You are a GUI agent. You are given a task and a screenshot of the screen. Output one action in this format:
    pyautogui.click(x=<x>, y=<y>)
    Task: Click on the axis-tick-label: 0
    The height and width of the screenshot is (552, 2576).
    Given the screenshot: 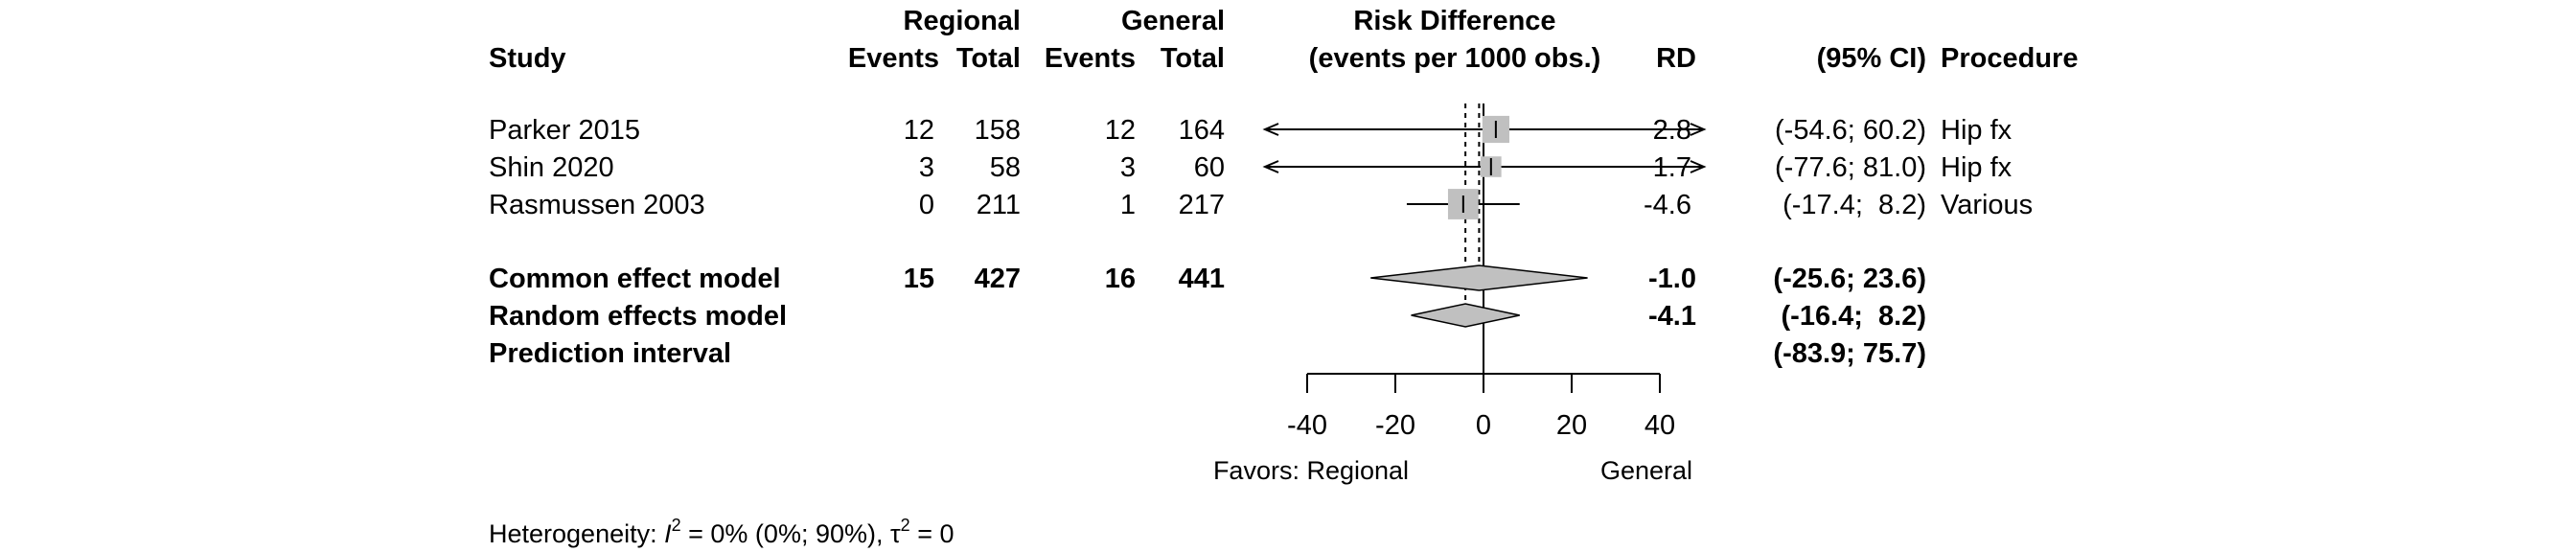 What is the action you would take?
    pyautogui.click(x=1483, y=425)
    